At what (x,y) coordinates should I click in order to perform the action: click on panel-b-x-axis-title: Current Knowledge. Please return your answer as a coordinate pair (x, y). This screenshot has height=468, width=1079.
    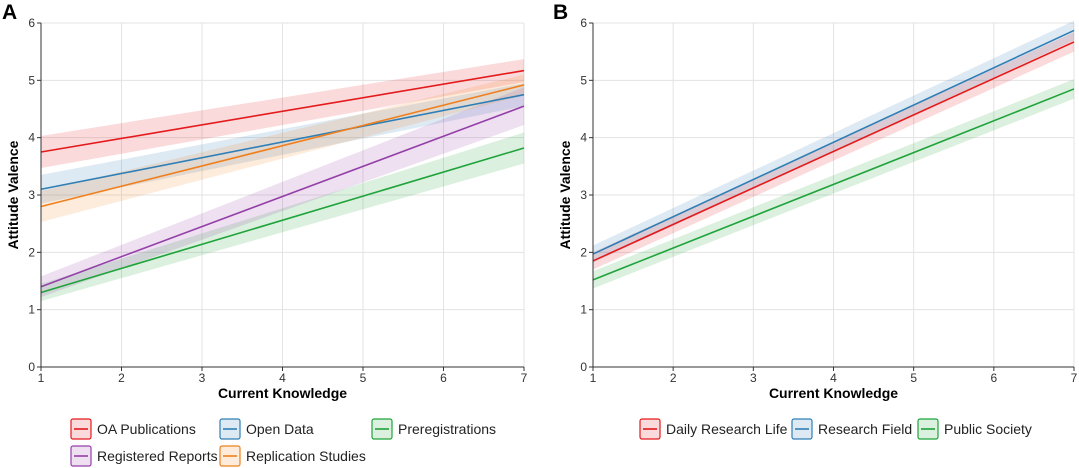
    Looking at the image, I should click on (833, 393).